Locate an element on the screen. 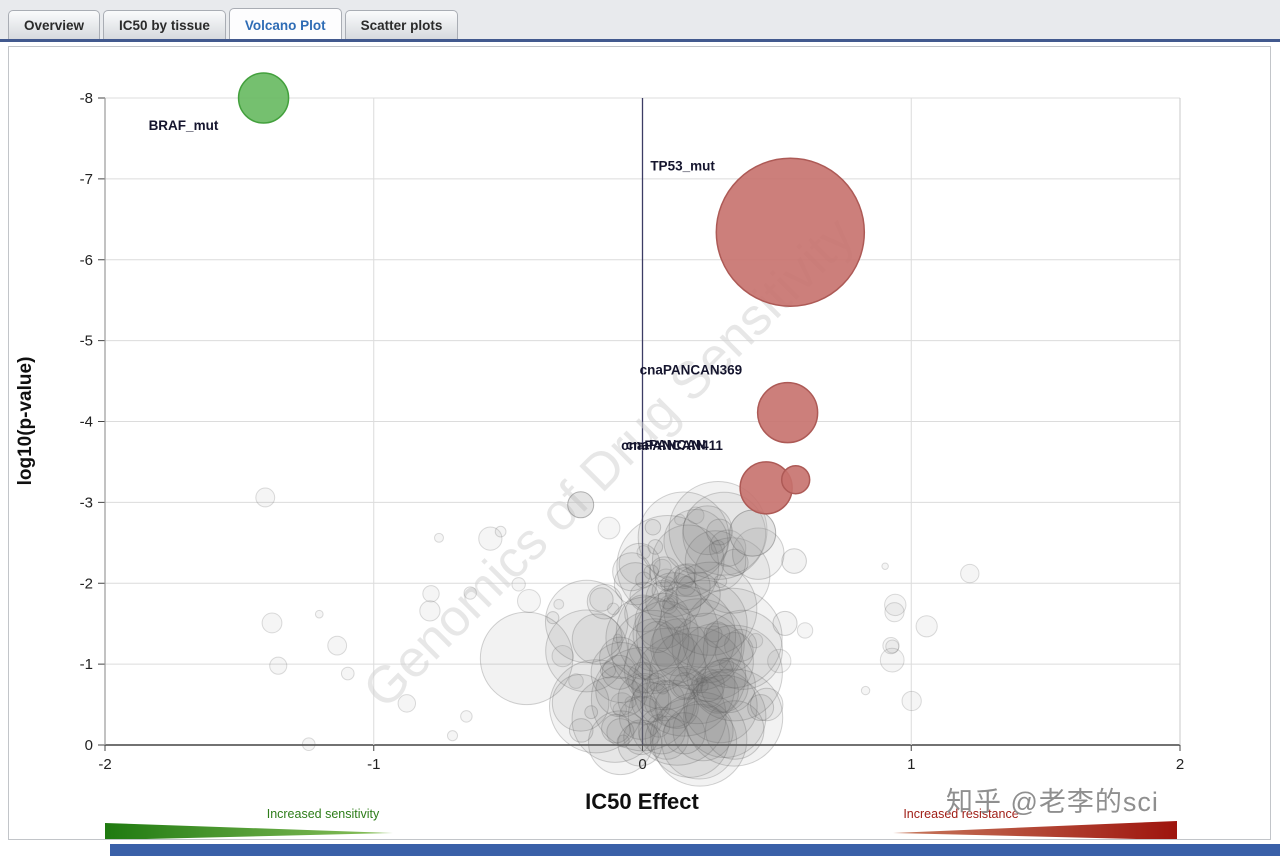 The width and height of the screenshot is (1280, 856). horizontal-scrollbar is located at coordinates (695, 850).